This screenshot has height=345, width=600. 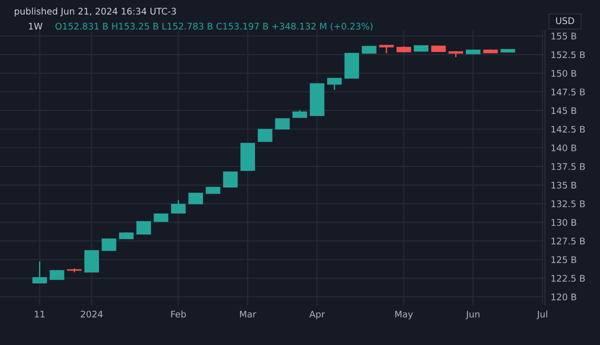 What do you see at coordinates (564, 185) in the screenshot?
I see `y-tick-label: 135 B` at bounding box center [564, 185].